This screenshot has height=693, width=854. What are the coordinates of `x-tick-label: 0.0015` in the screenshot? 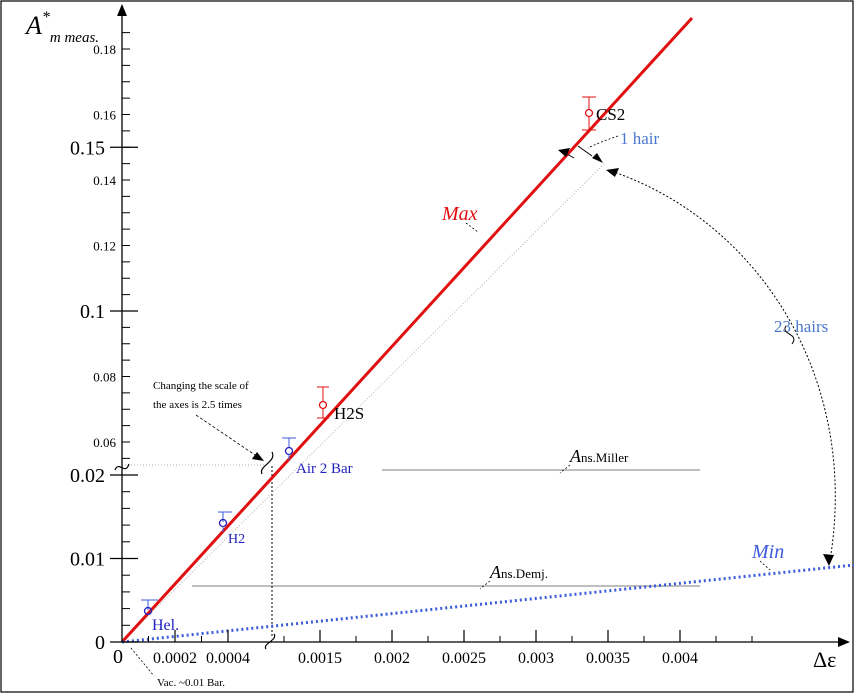 It's located at (320, 658).